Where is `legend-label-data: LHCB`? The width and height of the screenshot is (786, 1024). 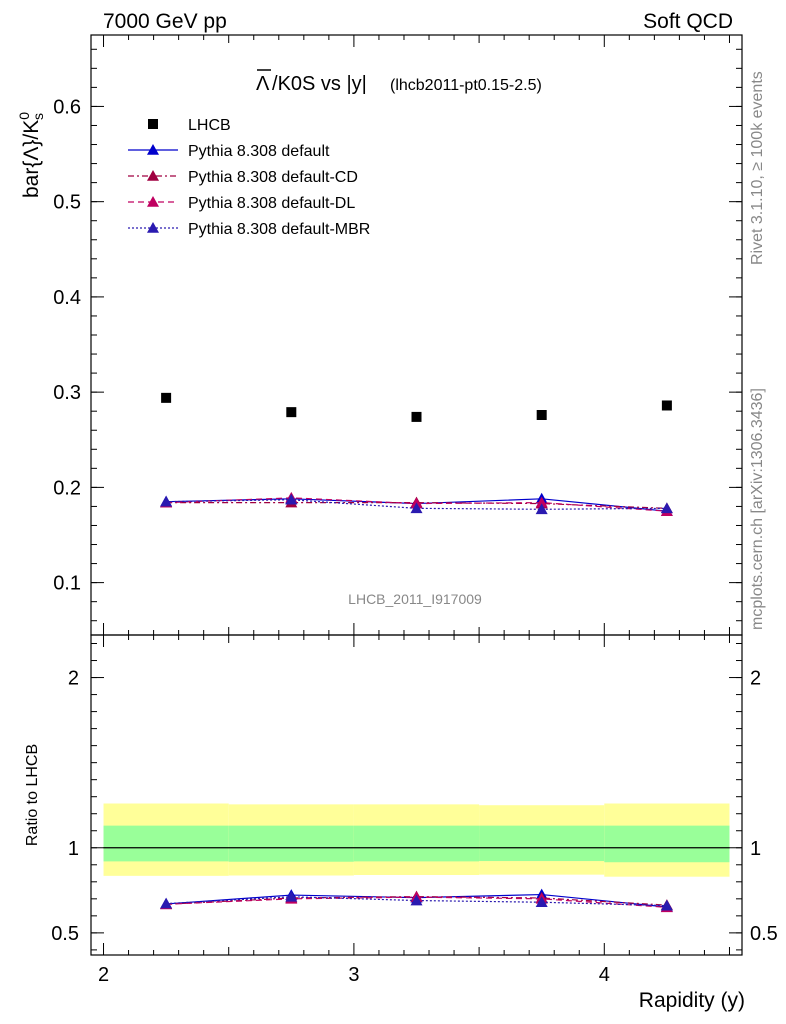 legend-label-data: LHCB is located at coordinates (209, 125).